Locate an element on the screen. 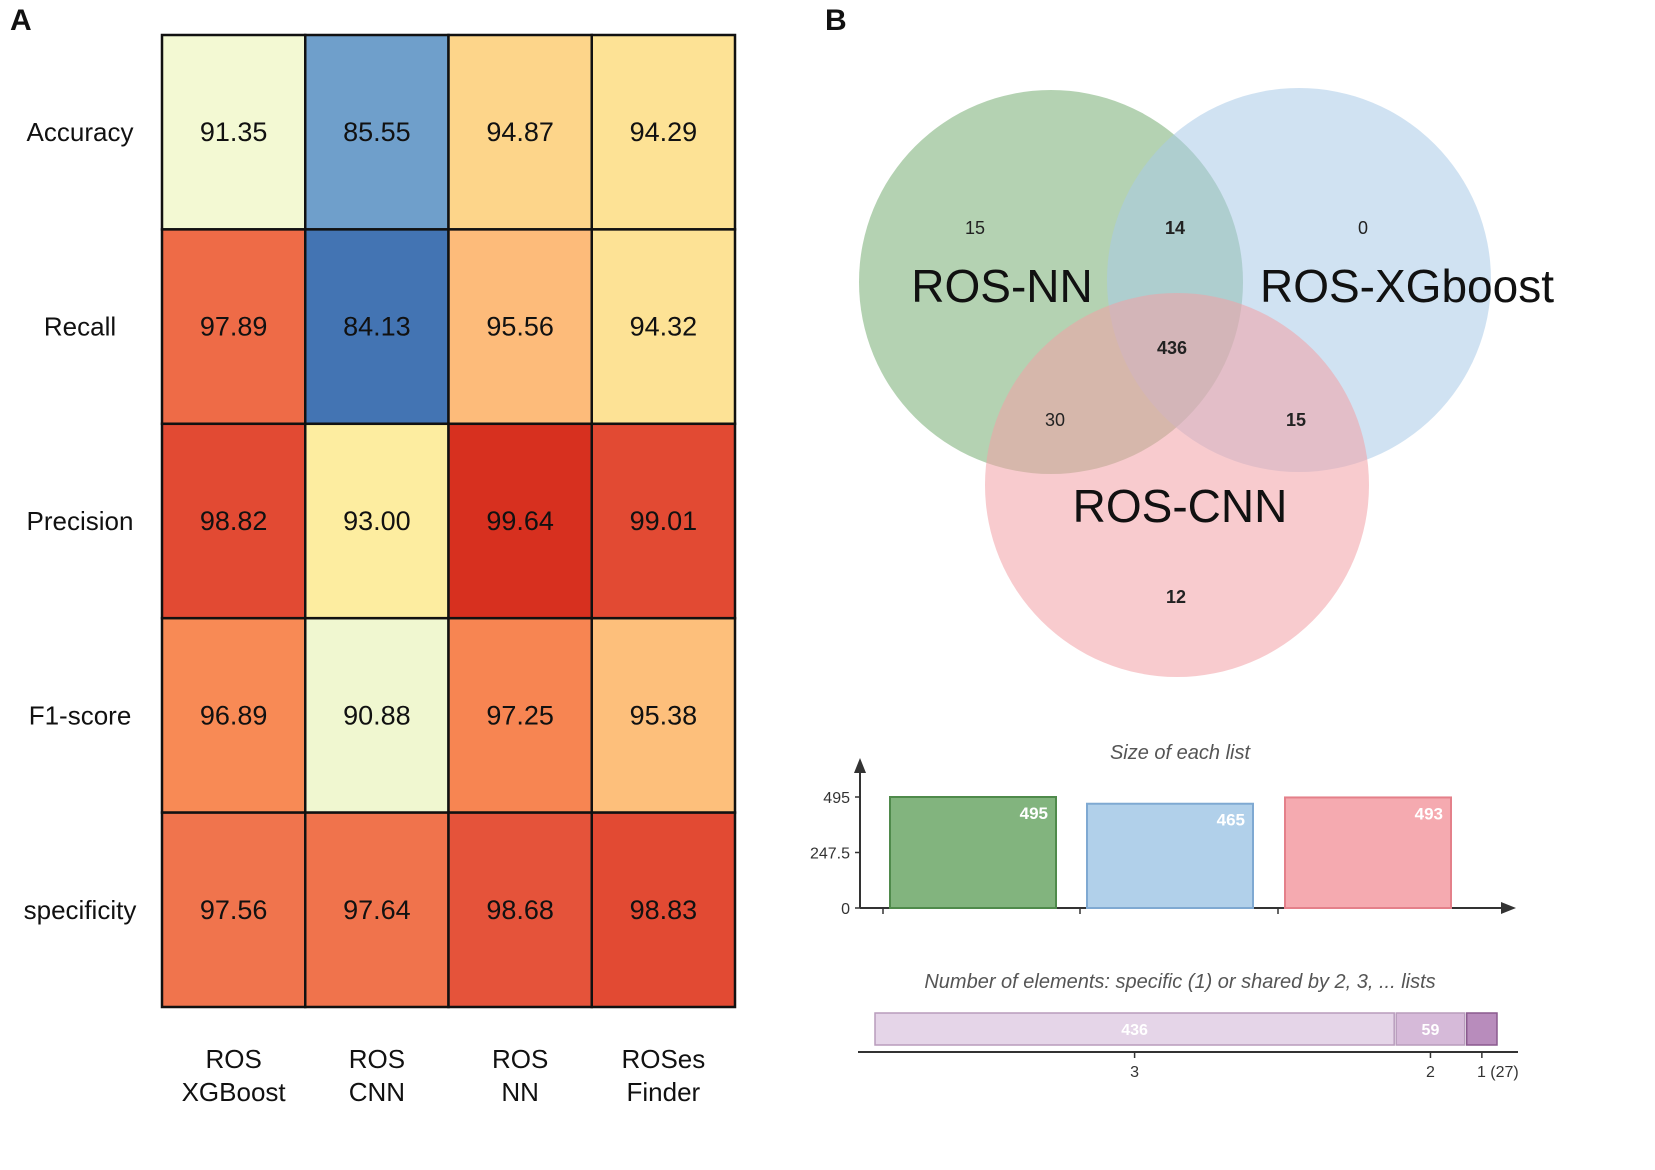  venn-region-count: 30 is located at coordinates (1055, 420).